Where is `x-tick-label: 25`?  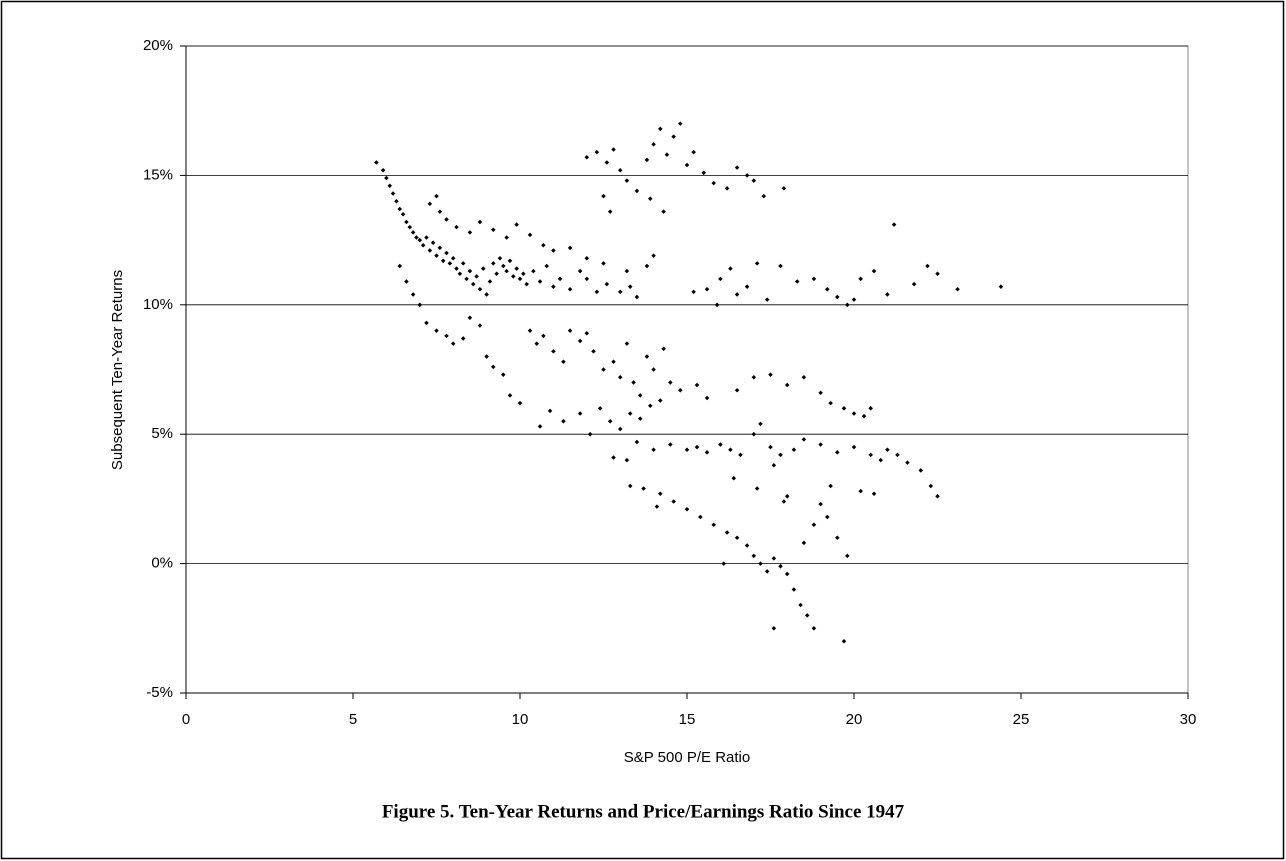 x-tick-label: 25 is located at coordinates (1021, 719).